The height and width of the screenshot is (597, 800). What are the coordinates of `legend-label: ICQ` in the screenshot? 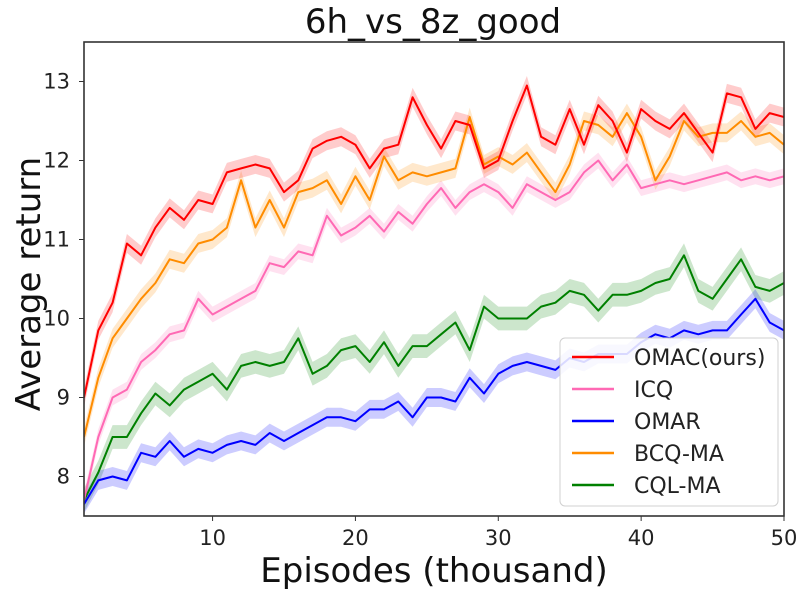 It's located at (653, 390).